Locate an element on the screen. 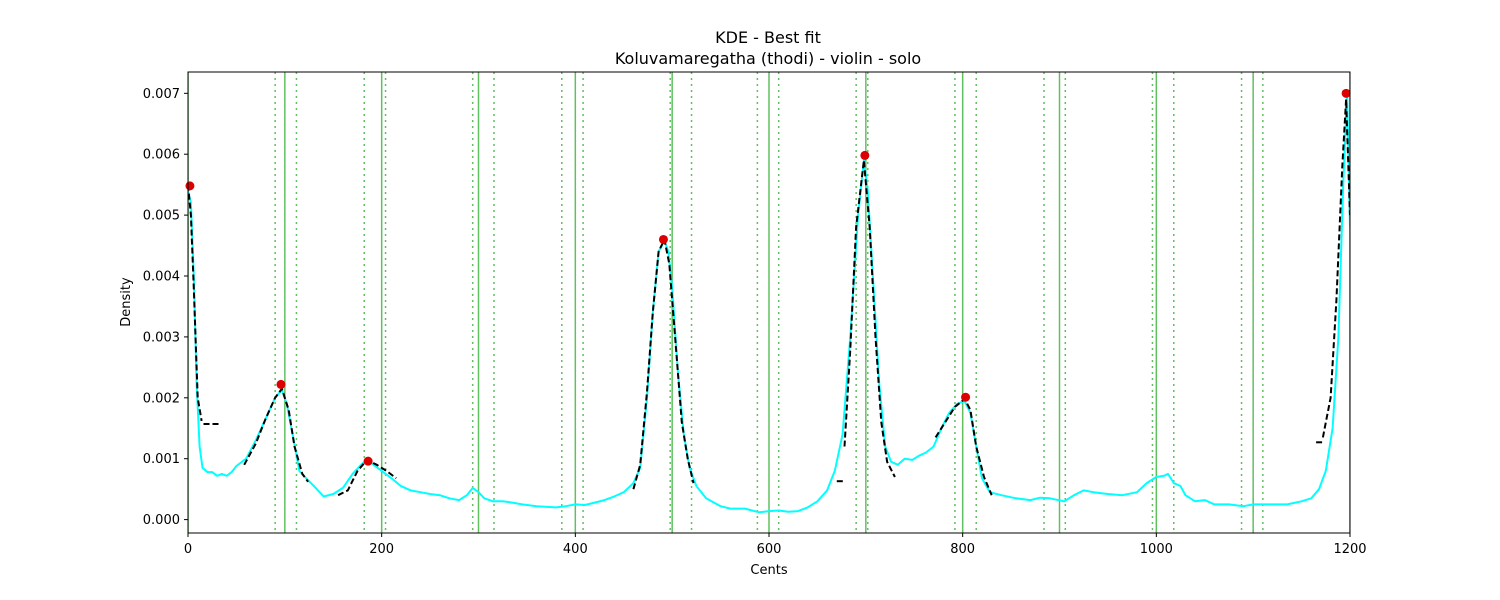  y-tick-label: 0.000 is located at coordinates (161, 520).